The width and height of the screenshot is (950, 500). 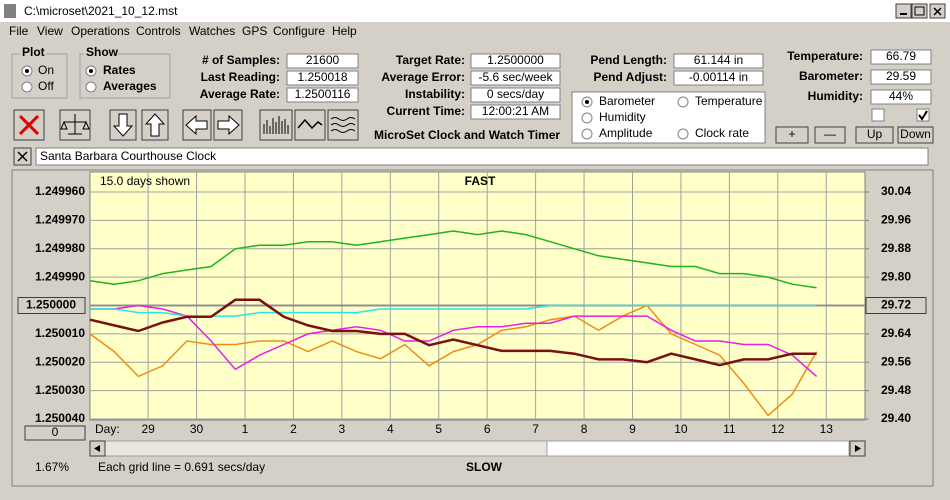 I want to click on y-tick-label: 1.250000, so click(x=51, y=305).